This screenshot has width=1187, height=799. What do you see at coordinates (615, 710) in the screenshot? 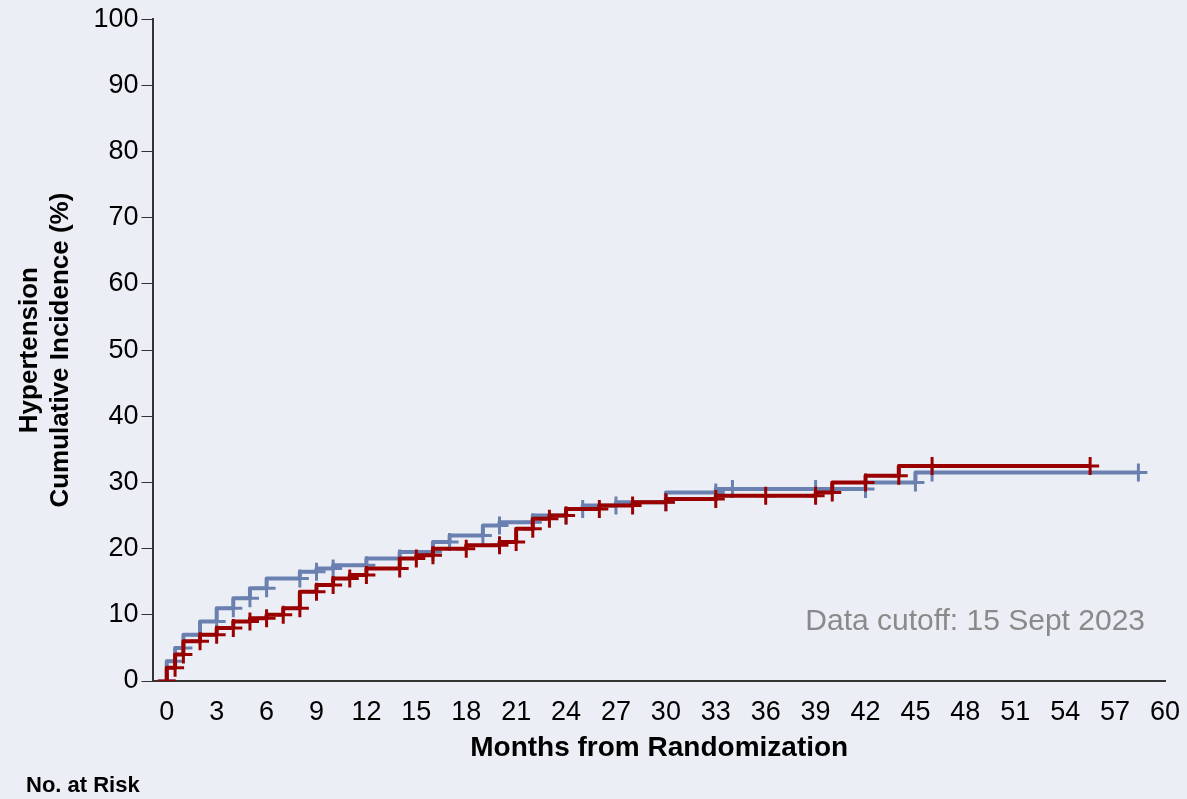
I see `x-tick-label: 27` at bounding box center [615, 710].